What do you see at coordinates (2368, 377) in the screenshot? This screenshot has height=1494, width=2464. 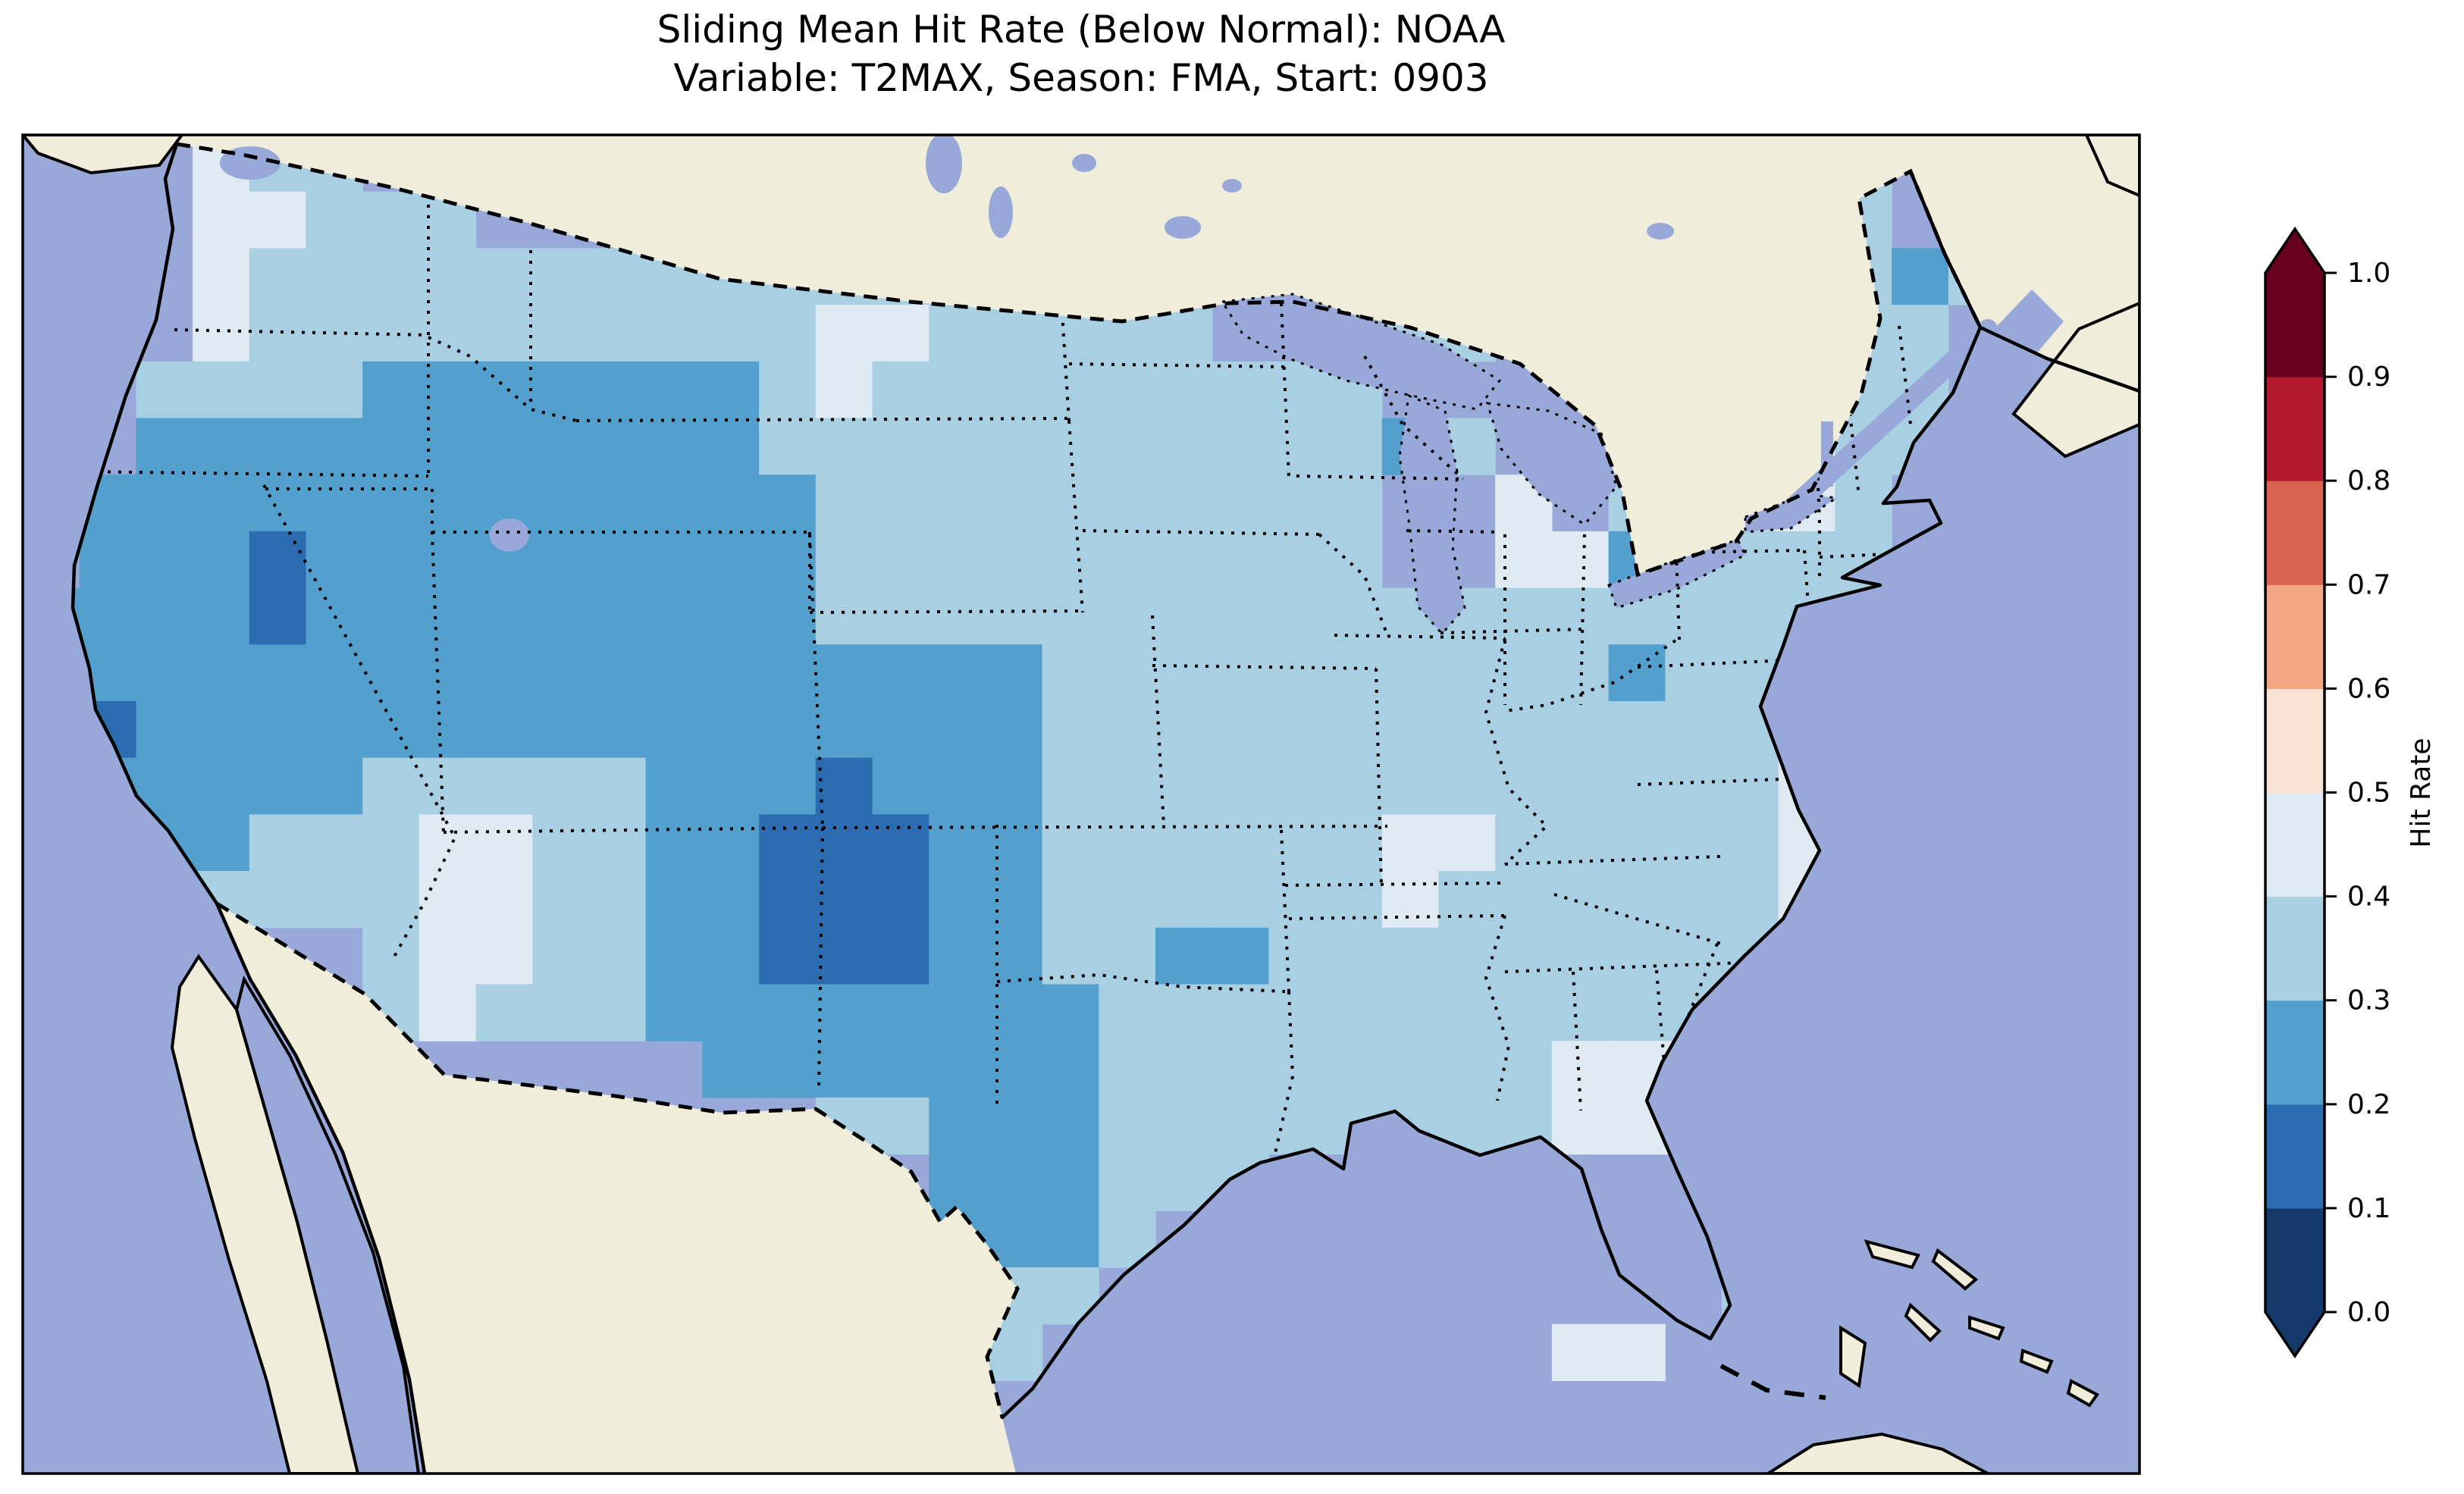 I see `colorbar-tick-label: 0.9` at bounding box center [2368, 377].